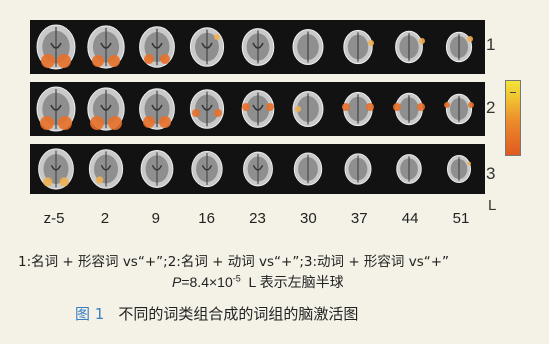 The height and width of the screenshot is (344, 549). Describe the element at coordinates (491, 173) in the screenshot. I see `row-label-3: 3` at that location.